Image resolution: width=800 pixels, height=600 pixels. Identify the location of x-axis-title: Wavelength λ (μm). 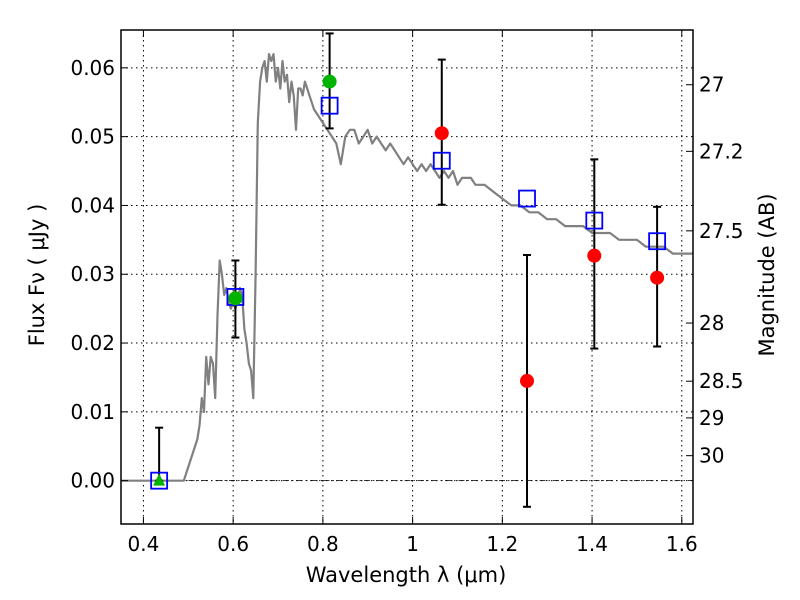
(406, 575).